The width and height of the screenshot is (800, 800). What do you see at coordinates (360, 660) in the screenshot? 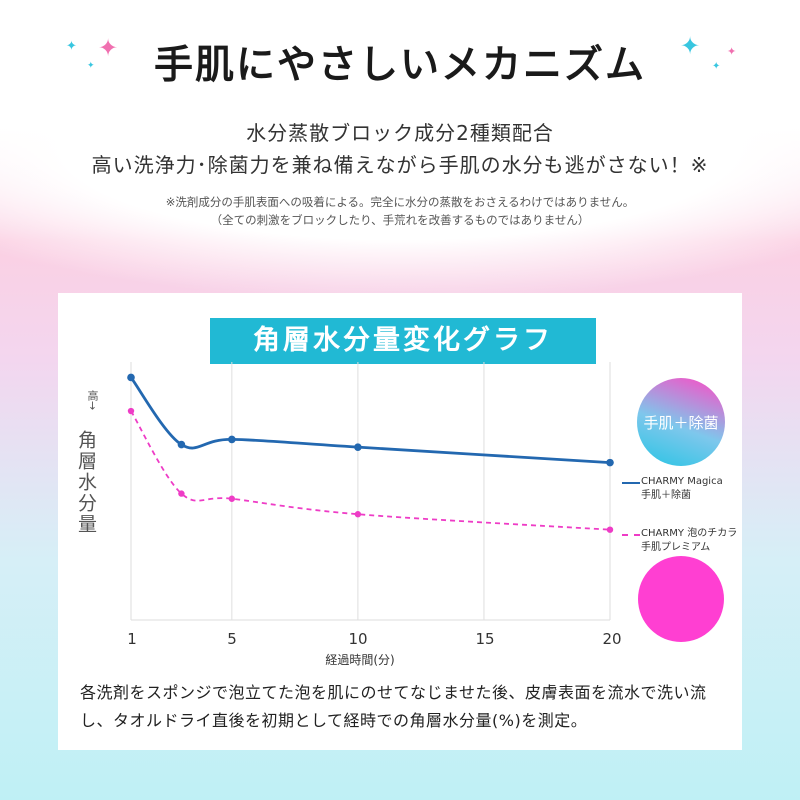
I see `x-axis-label: 経過時間(分)` at bounding box center [360, 660].